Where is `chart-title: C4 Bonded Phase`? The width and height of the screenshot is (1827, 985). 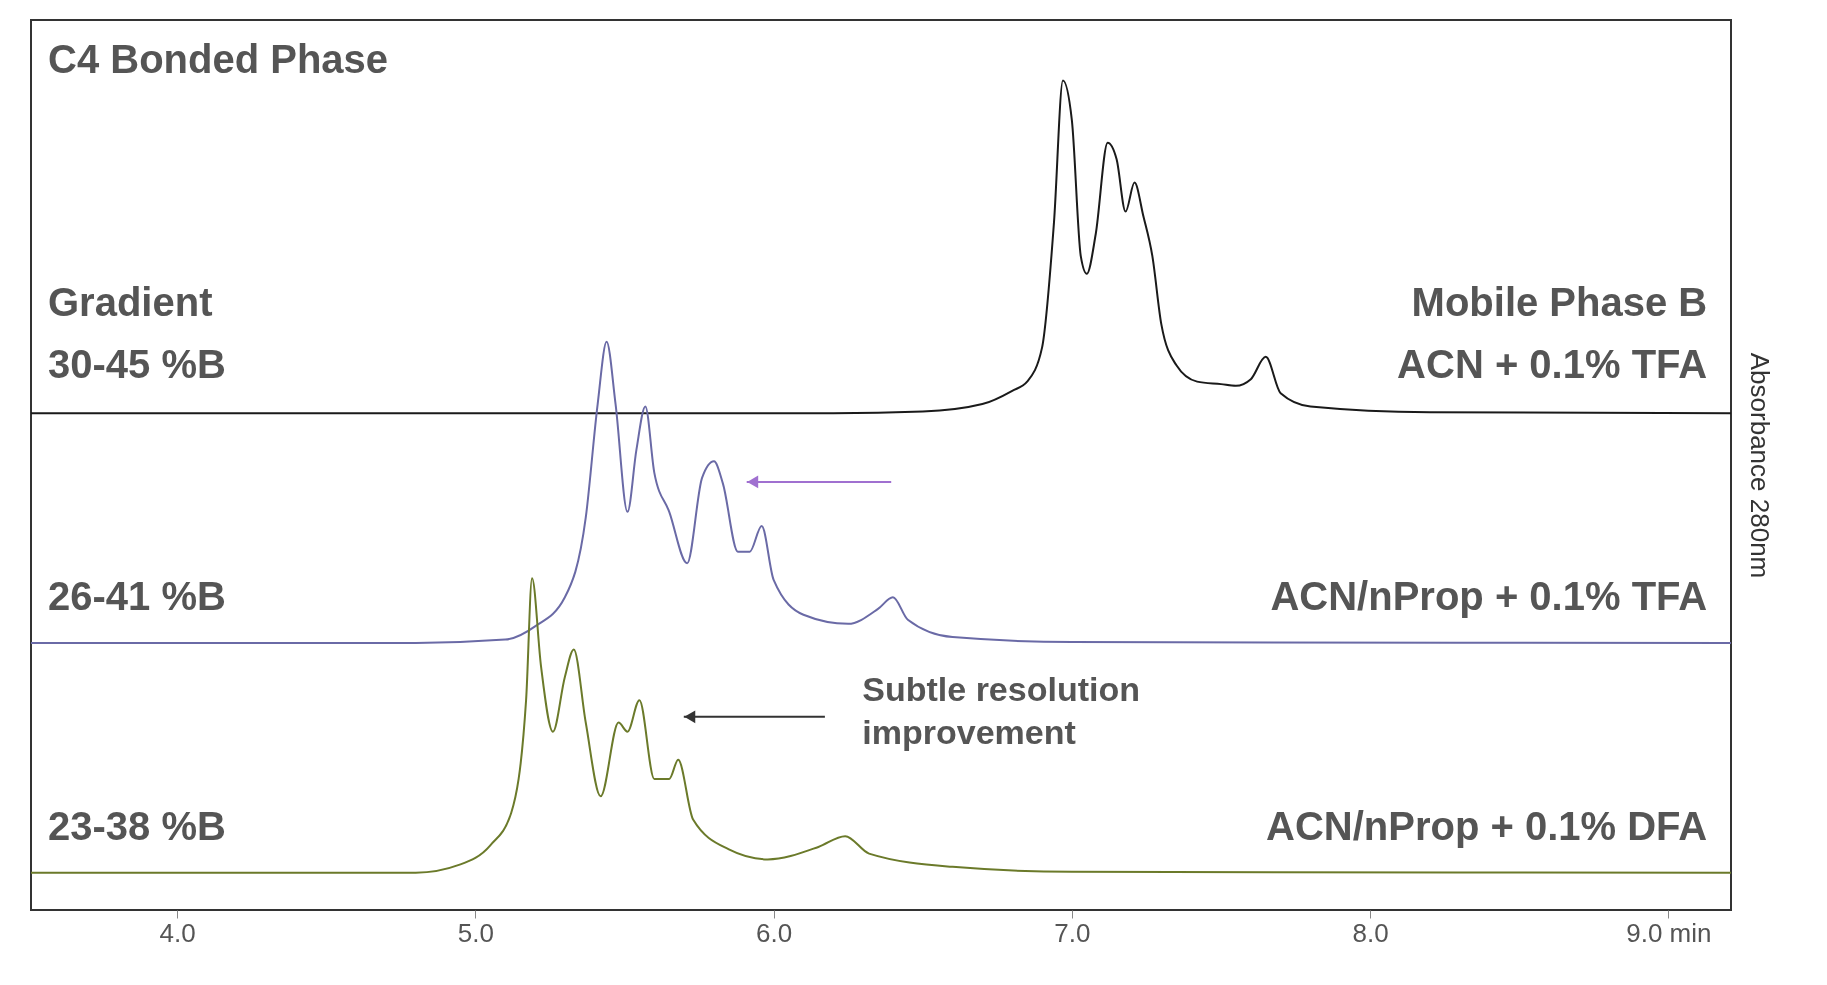
chart-title: C4 Bonded Phase is located at coordinates (218, 58).